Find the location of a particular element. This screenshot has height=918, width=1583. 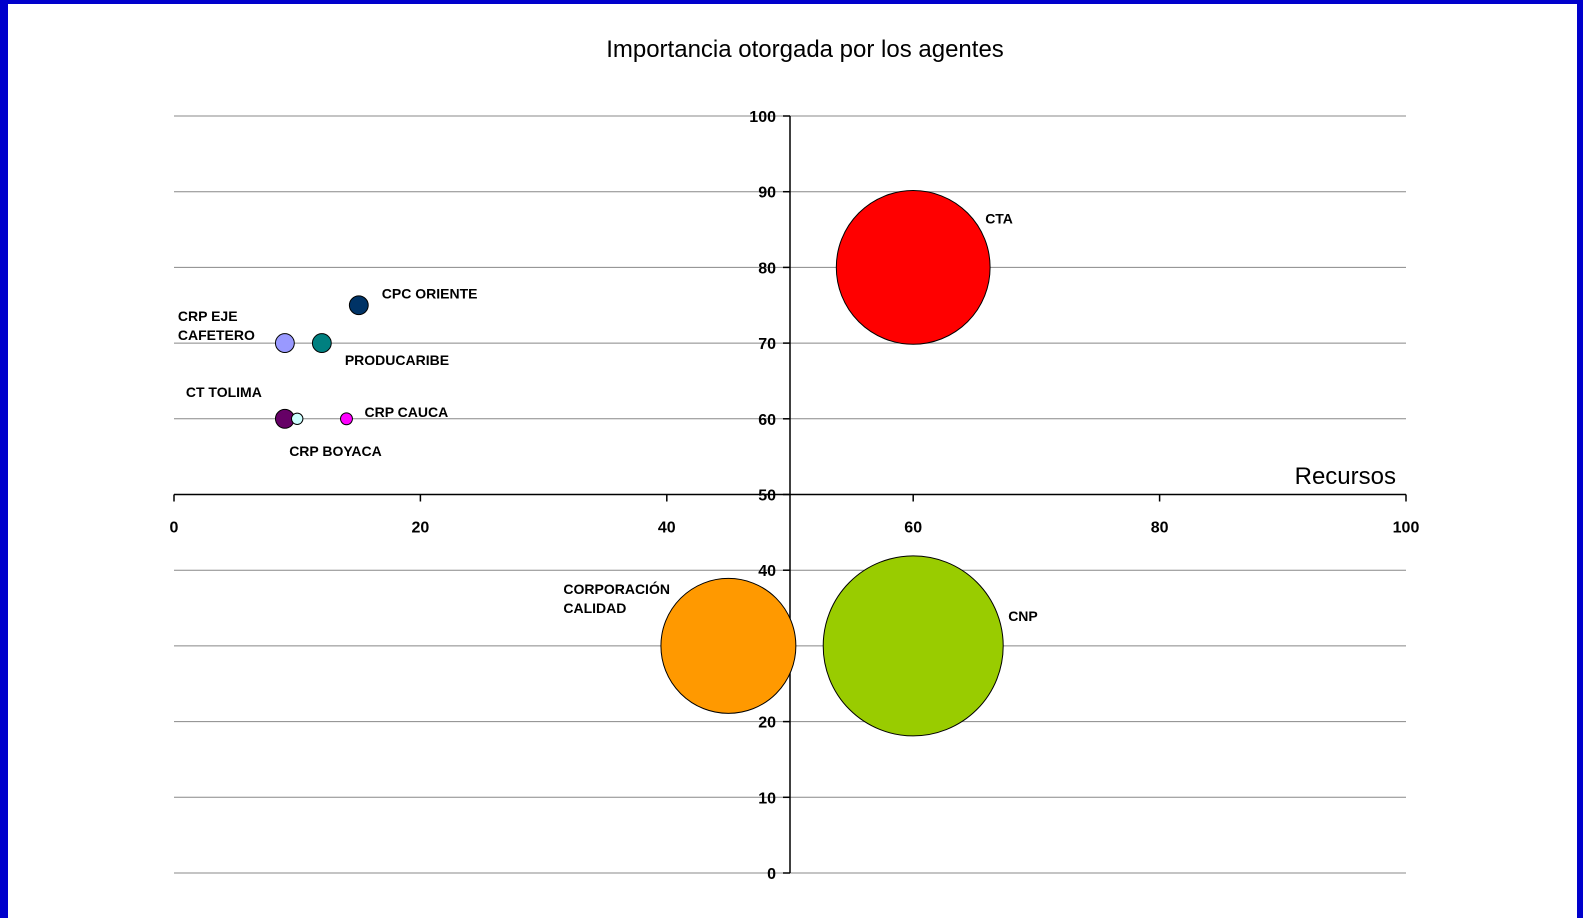

bubble-label: CNP is located at coordinates (1023, 616).